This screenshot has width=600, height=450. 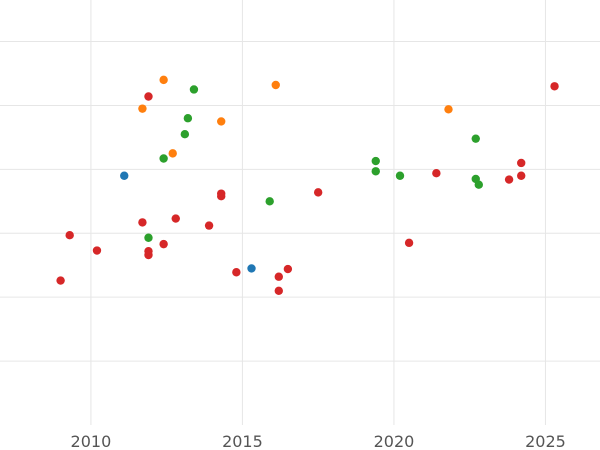 I want to click on x-axis-tick-labels: 2010 2015 2020 2025, so click(x=318, y=441).